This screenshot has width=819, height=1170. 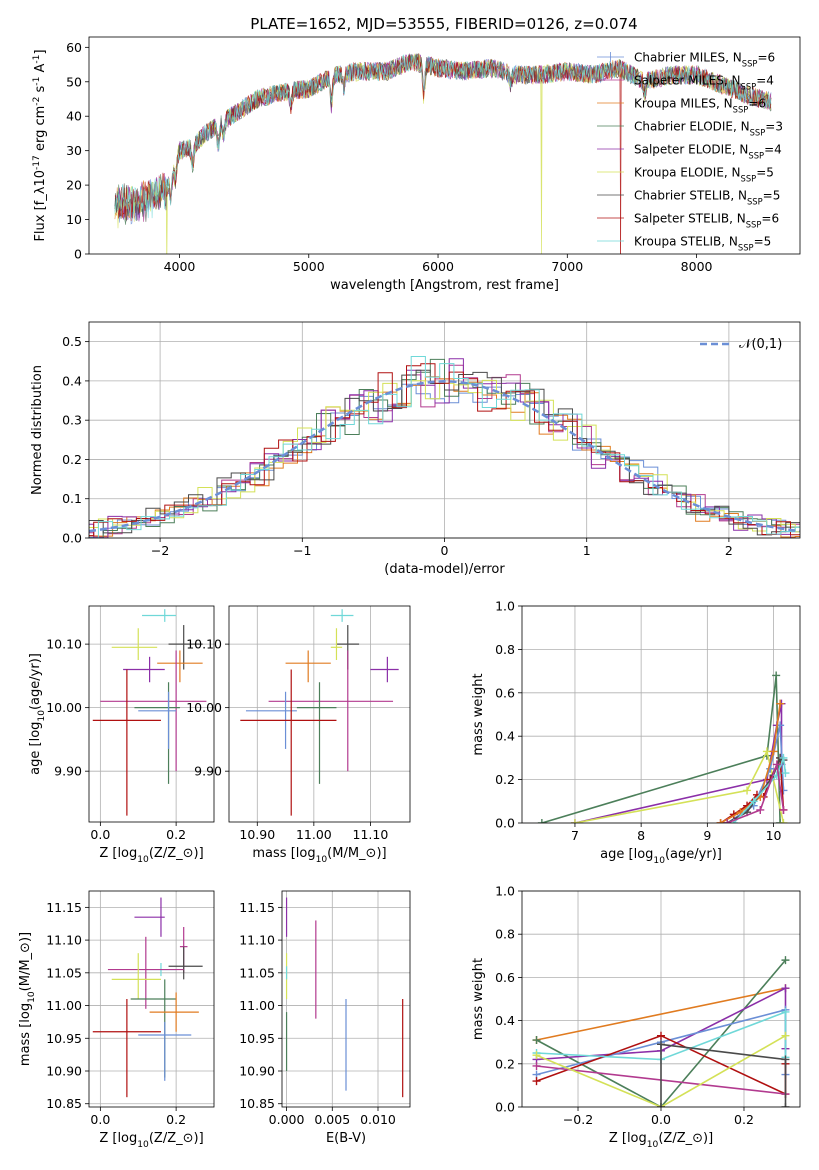 What do you see at coordinates (72, 459) in the screenshot?
I see `y-tick-label: 0.2` at bounding box center [72, 459].